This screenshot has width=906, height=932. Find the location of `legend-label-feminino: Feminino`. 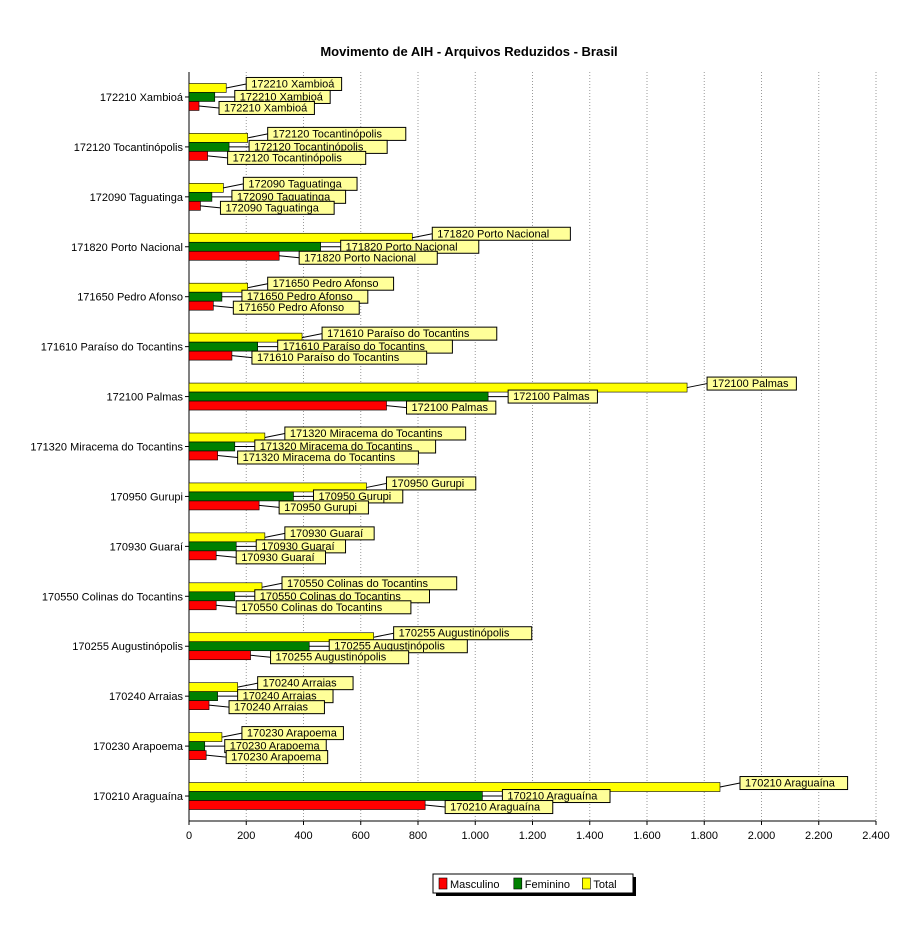

legend-label-feminino: Feminino is located at coordinates (547, 885).